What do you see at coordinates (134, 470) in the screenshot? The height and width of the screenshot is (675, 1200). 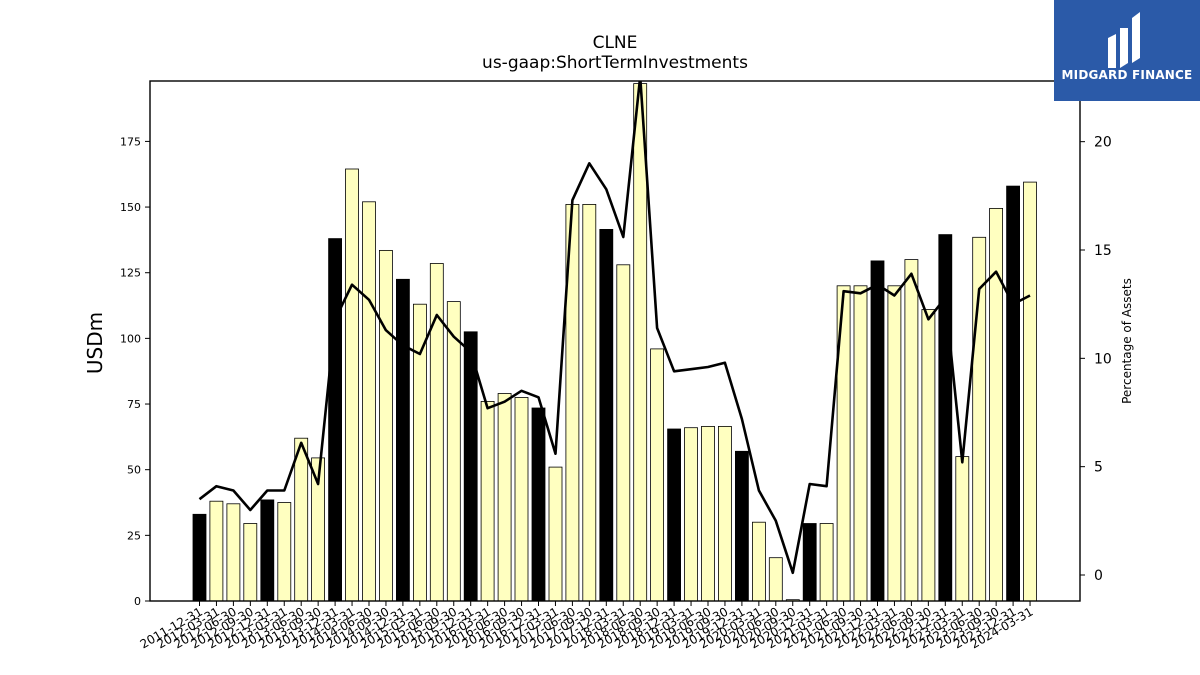 I see `y-tick-label: 50` at bounding box center [134, 470].